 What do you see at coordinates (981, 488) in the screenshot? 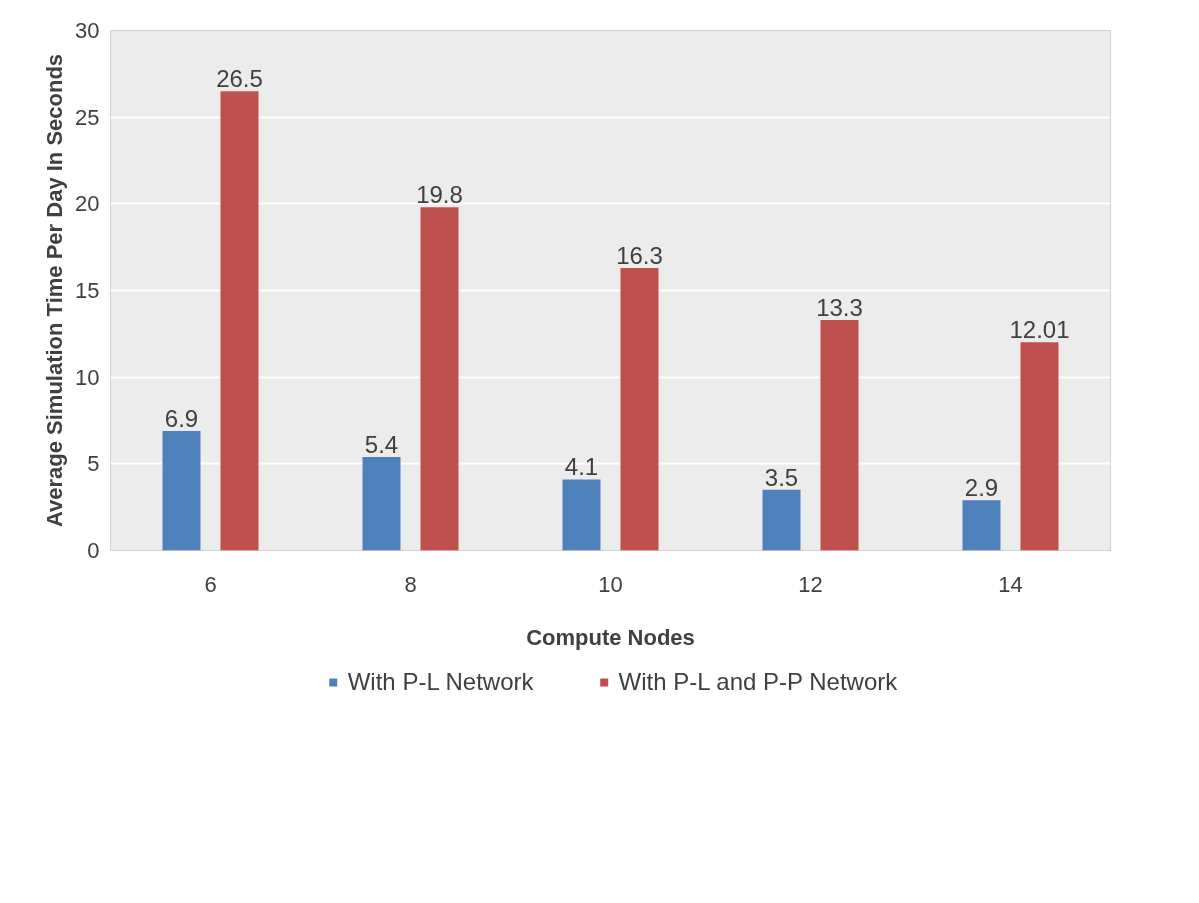
I see `data-label: 2.9` at bounding box center [981, 488].